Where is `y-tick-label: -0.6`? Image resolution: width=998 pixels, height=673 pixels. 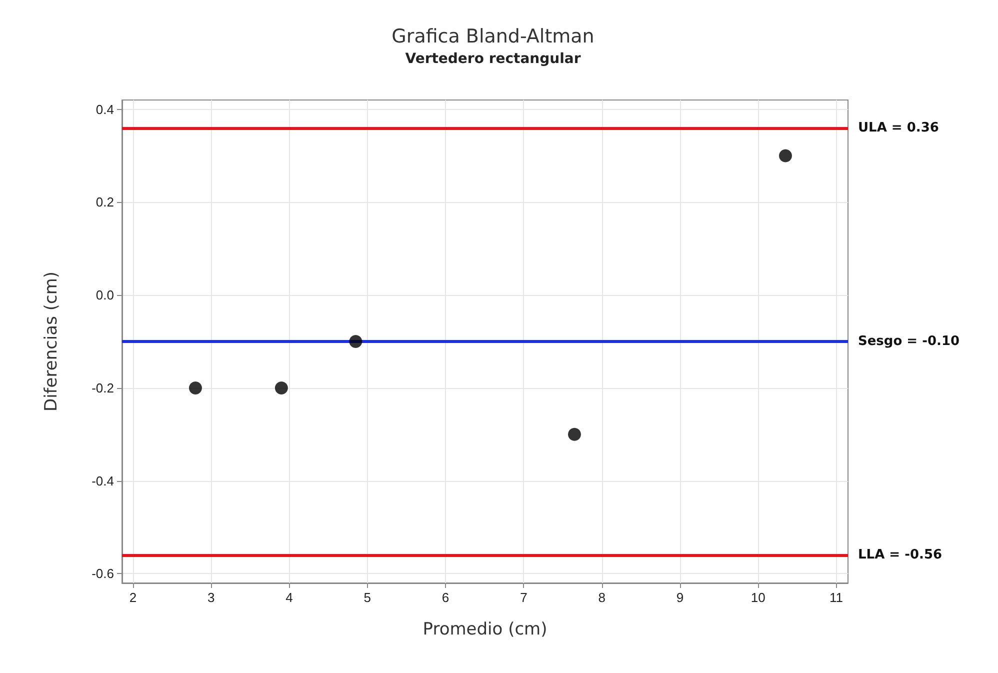 y-tick-label: -0.6 is located at coordinates (103, 574).